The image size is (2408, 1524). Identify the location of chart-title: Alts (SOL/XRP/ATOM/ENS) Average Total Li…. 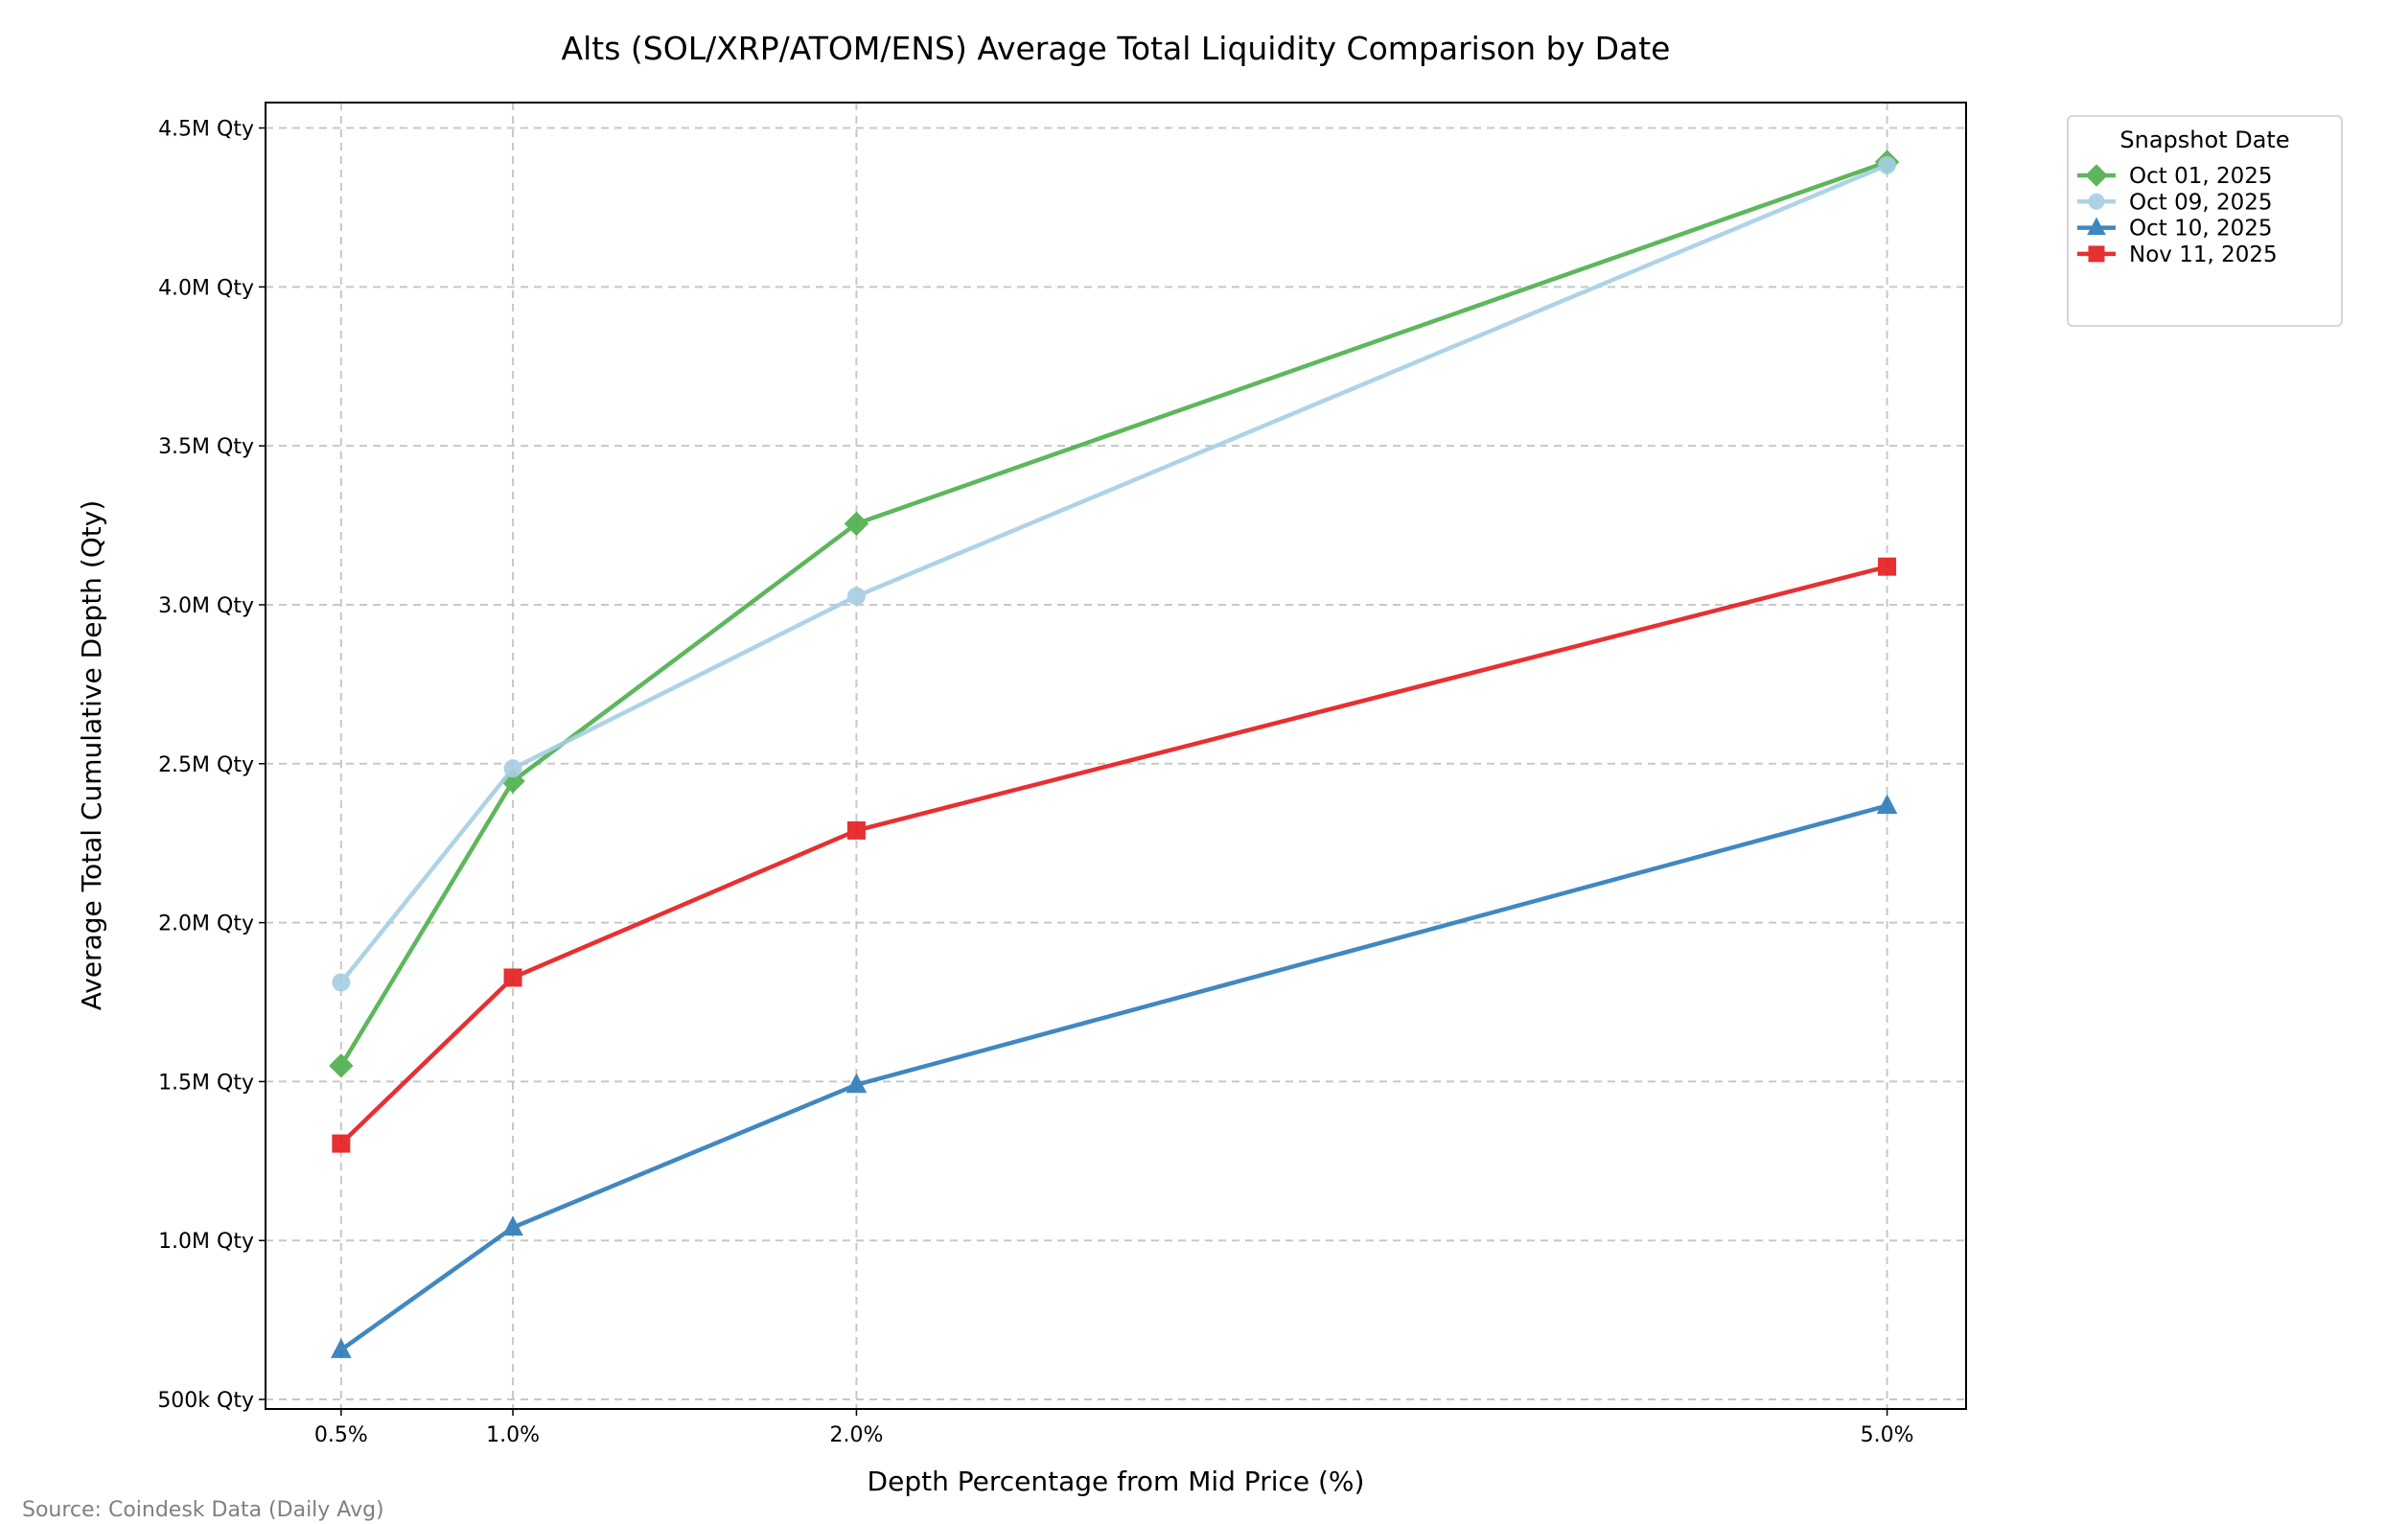
(1116, 48).